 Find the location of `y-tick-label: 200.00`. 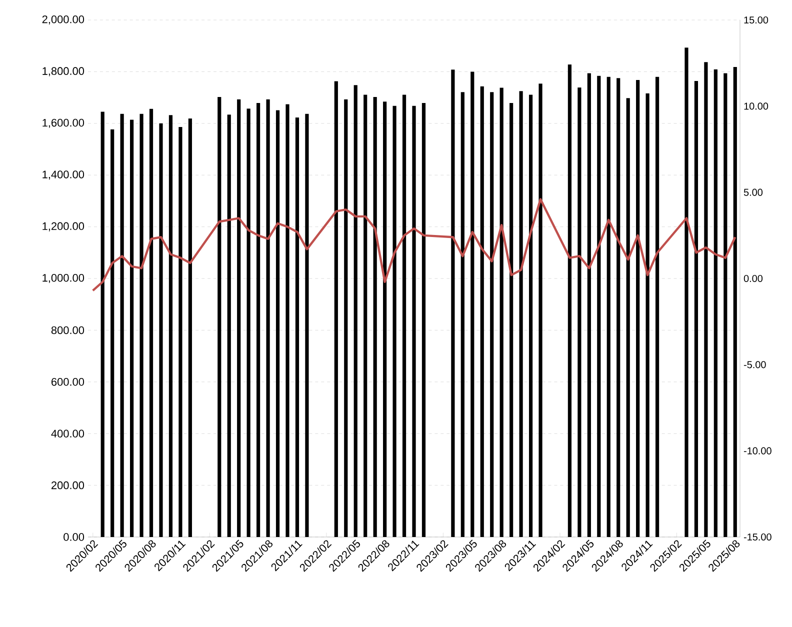

y-tick-label: 200.00 is located at coordinates (68, 485).